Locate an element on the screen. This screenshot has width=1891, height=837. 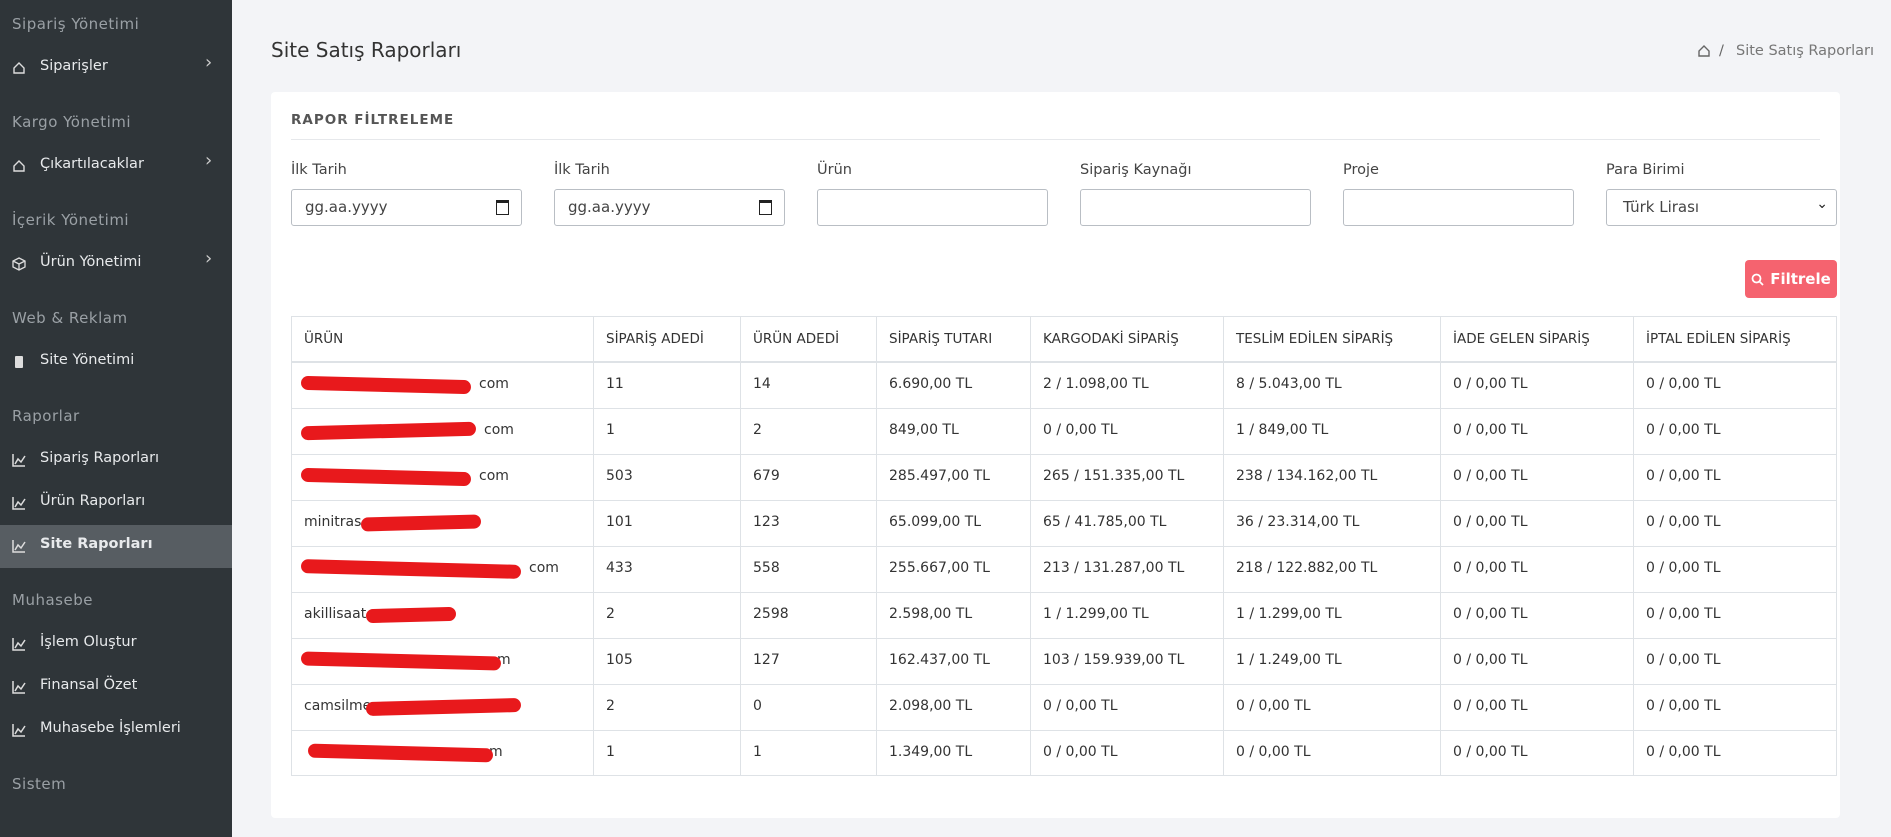
cell: 65.099,00 TL is located at coordinates (935, 522).